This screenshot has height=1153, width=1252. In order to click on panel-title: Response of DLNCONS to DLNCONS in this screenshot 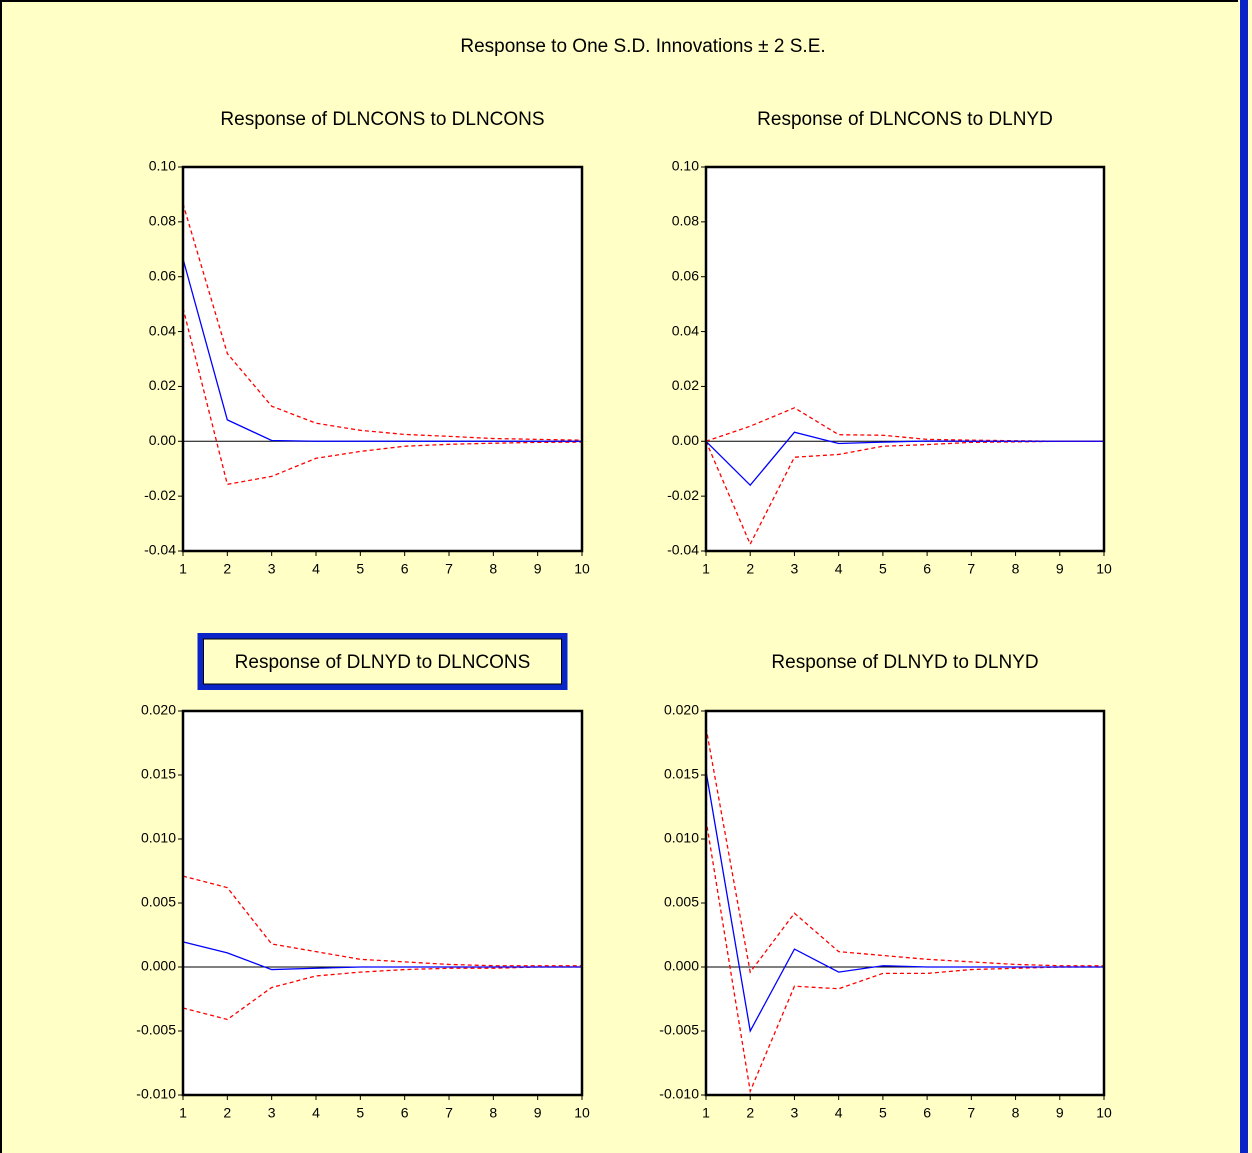, I will do `click(382, 119)`.